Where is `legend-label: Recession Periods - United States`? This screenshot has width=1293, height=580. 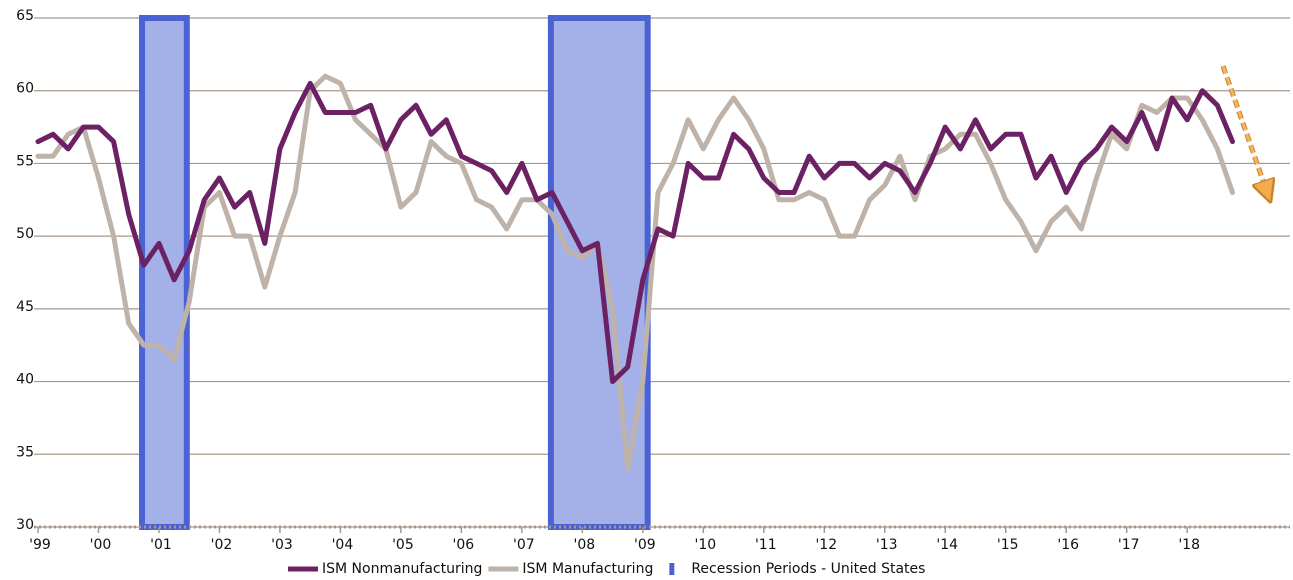
legend-label: Recession Periods - United States is located at coordinates (808, 569).